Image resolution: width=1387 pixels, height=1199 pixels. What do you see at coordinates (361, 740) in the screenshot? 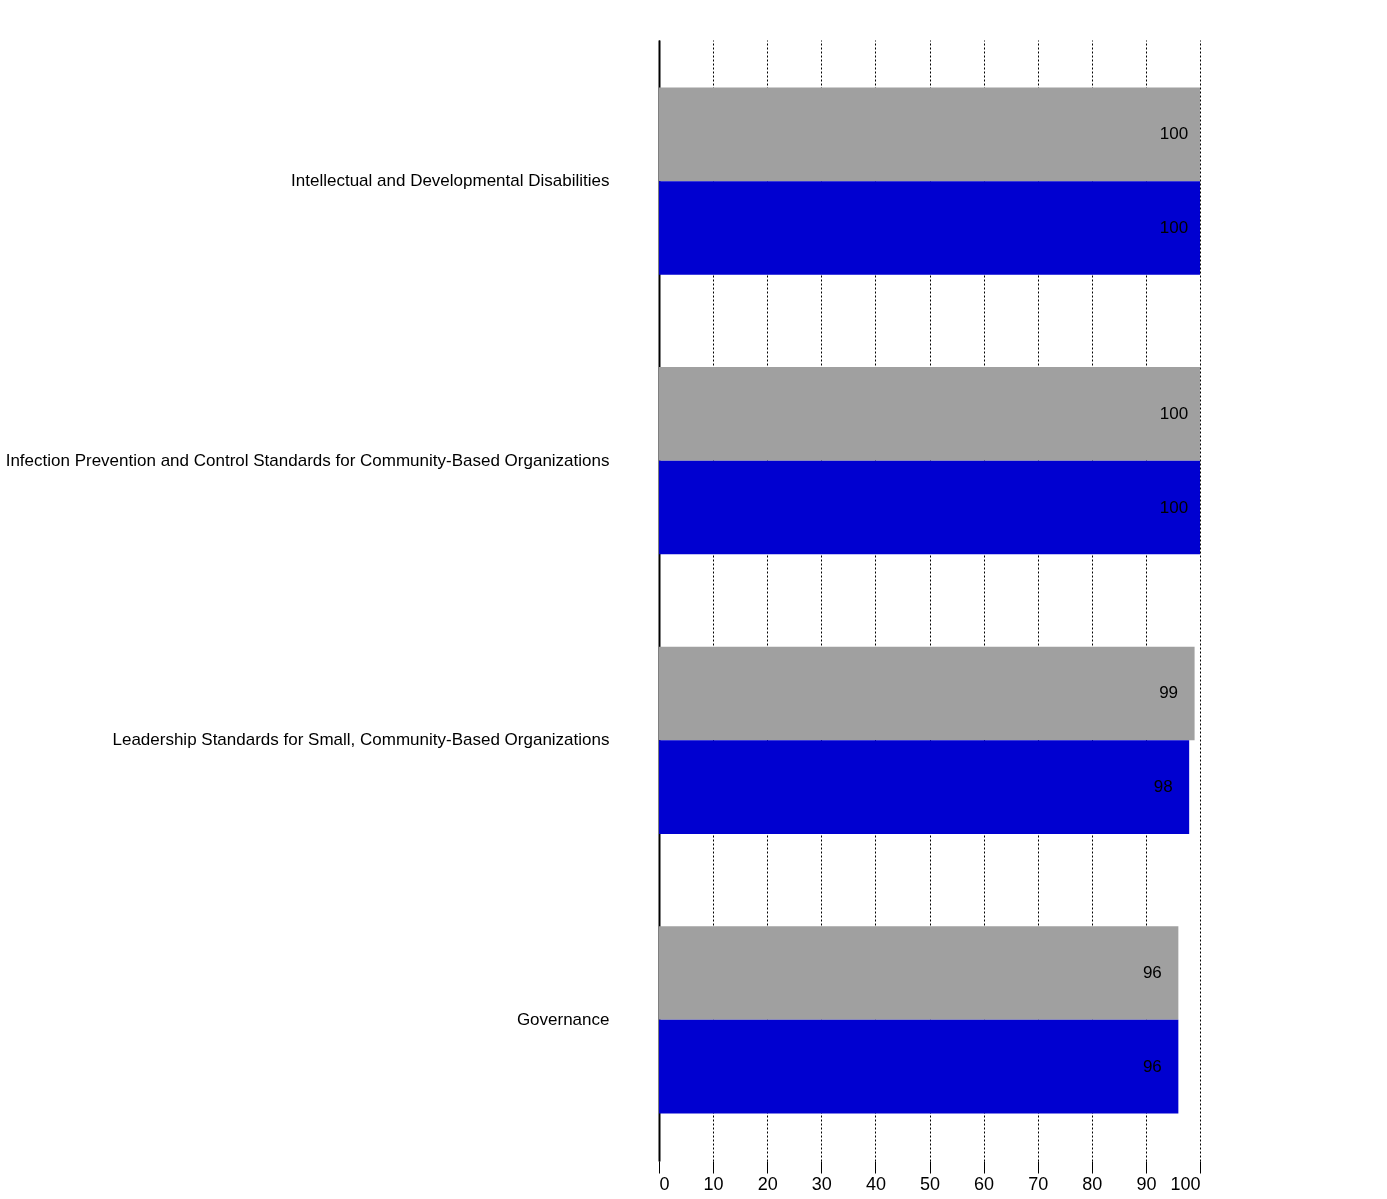
I see `y-tick-label: Leadership Standards for Small, Community-Based Organizations` at bounding box center [361, 740].